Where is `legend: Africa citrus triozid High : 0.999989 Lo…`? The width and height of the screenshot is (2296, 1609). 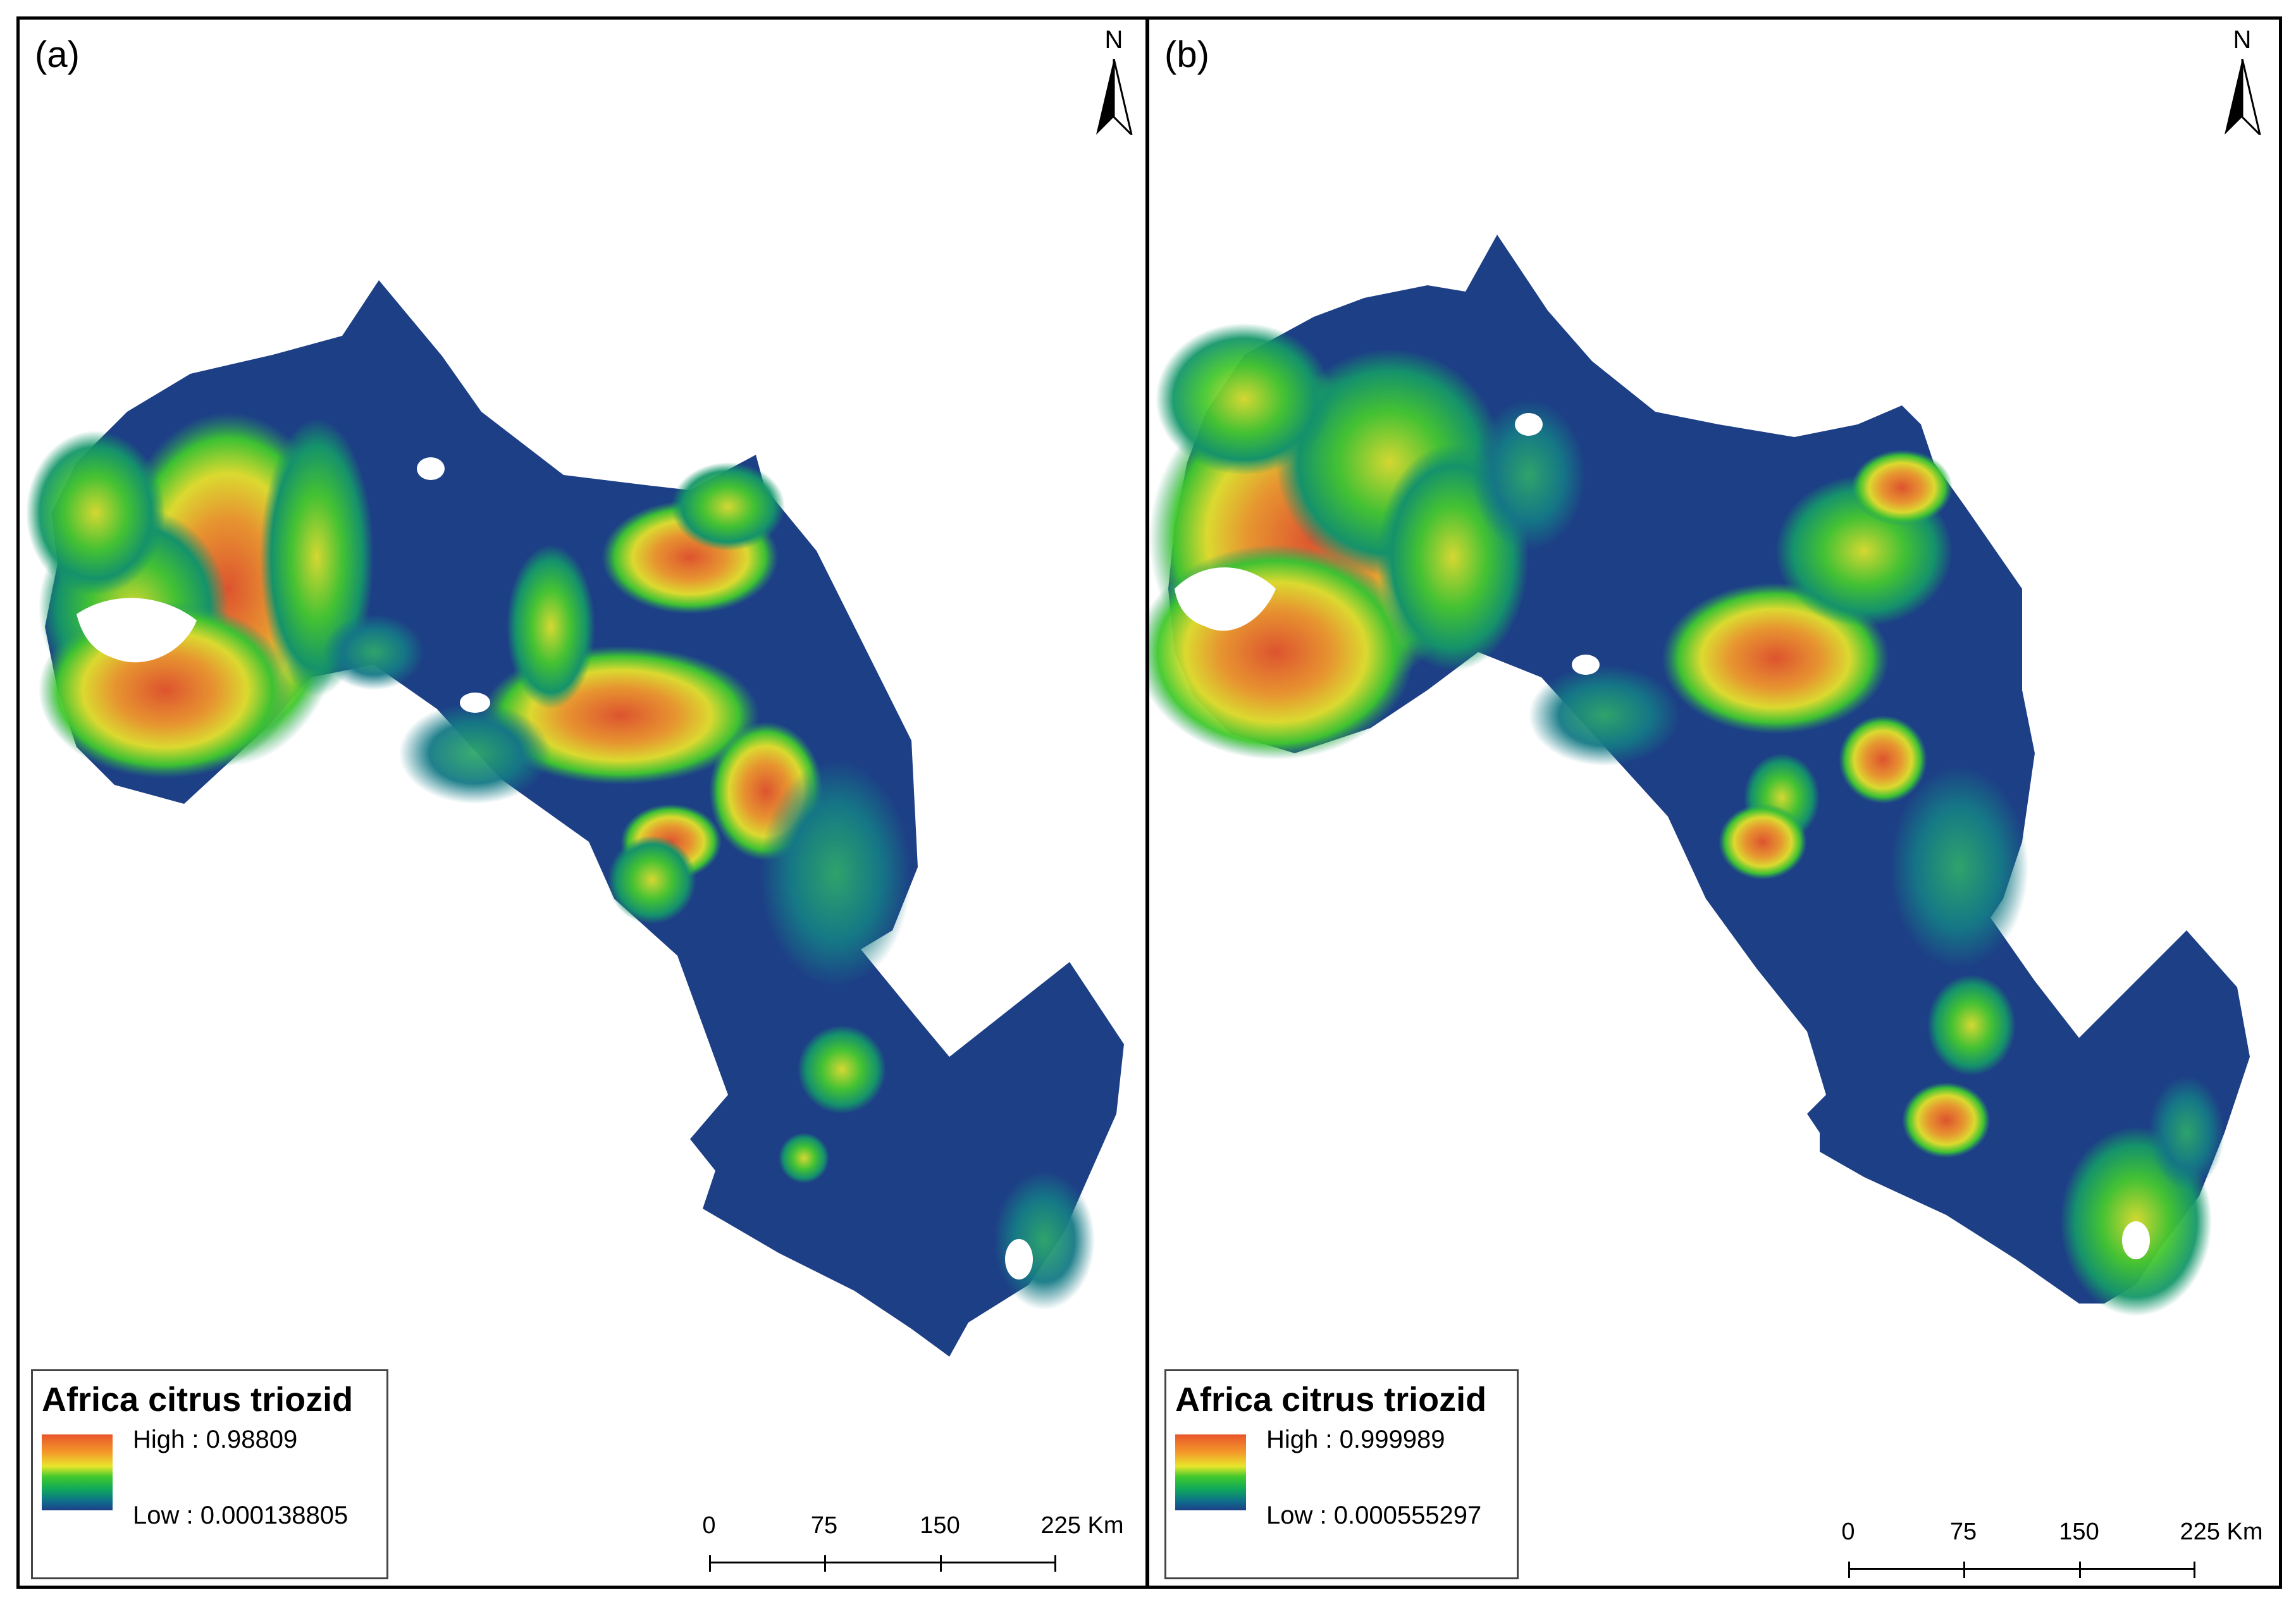
legend: Africa citrus triozid High : 0.999989 Lo… is located at coordinates (1341, 1474).